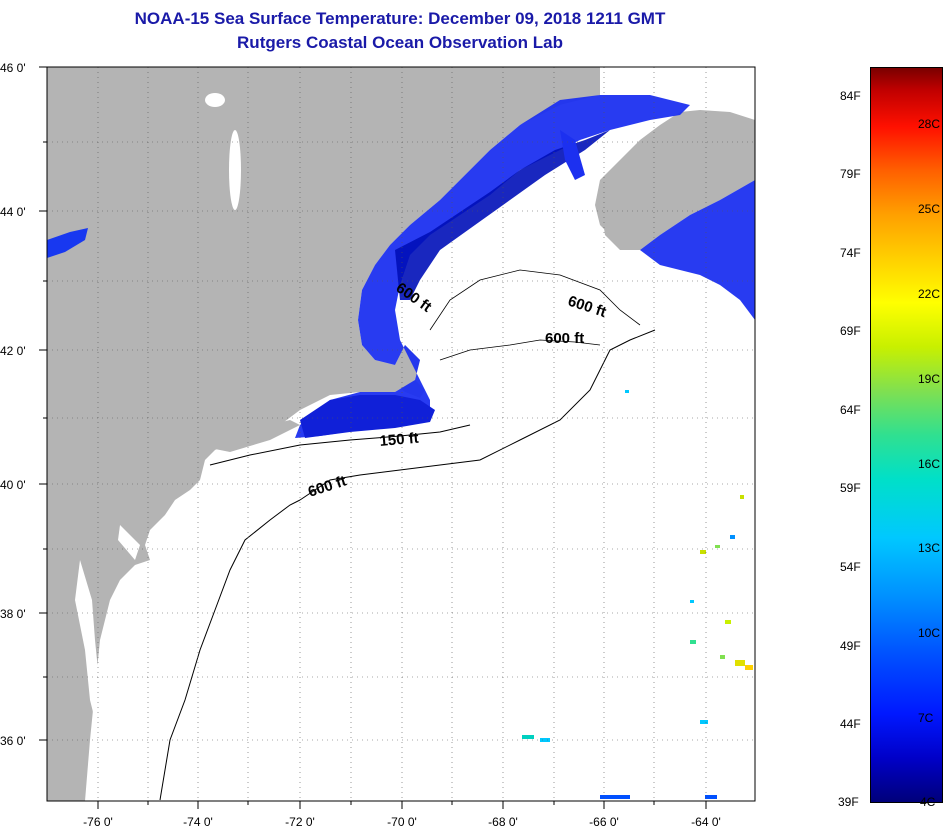 This screenshot has height=832, width=944. What do you see at coordinates (399, 440) in the screenshot?
I see `contour-label-4: 150 ft` at bounding box center [399, 440].